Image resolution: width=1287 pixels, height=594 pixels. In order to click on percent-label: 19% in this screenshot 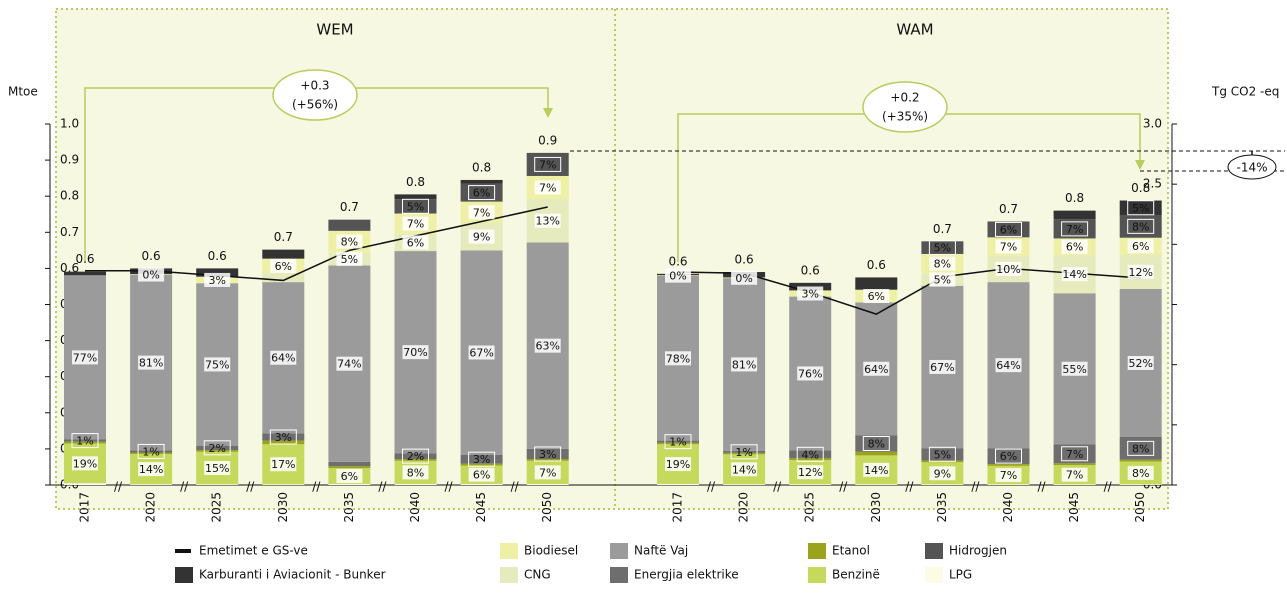, I will do `click(85, 463)`.